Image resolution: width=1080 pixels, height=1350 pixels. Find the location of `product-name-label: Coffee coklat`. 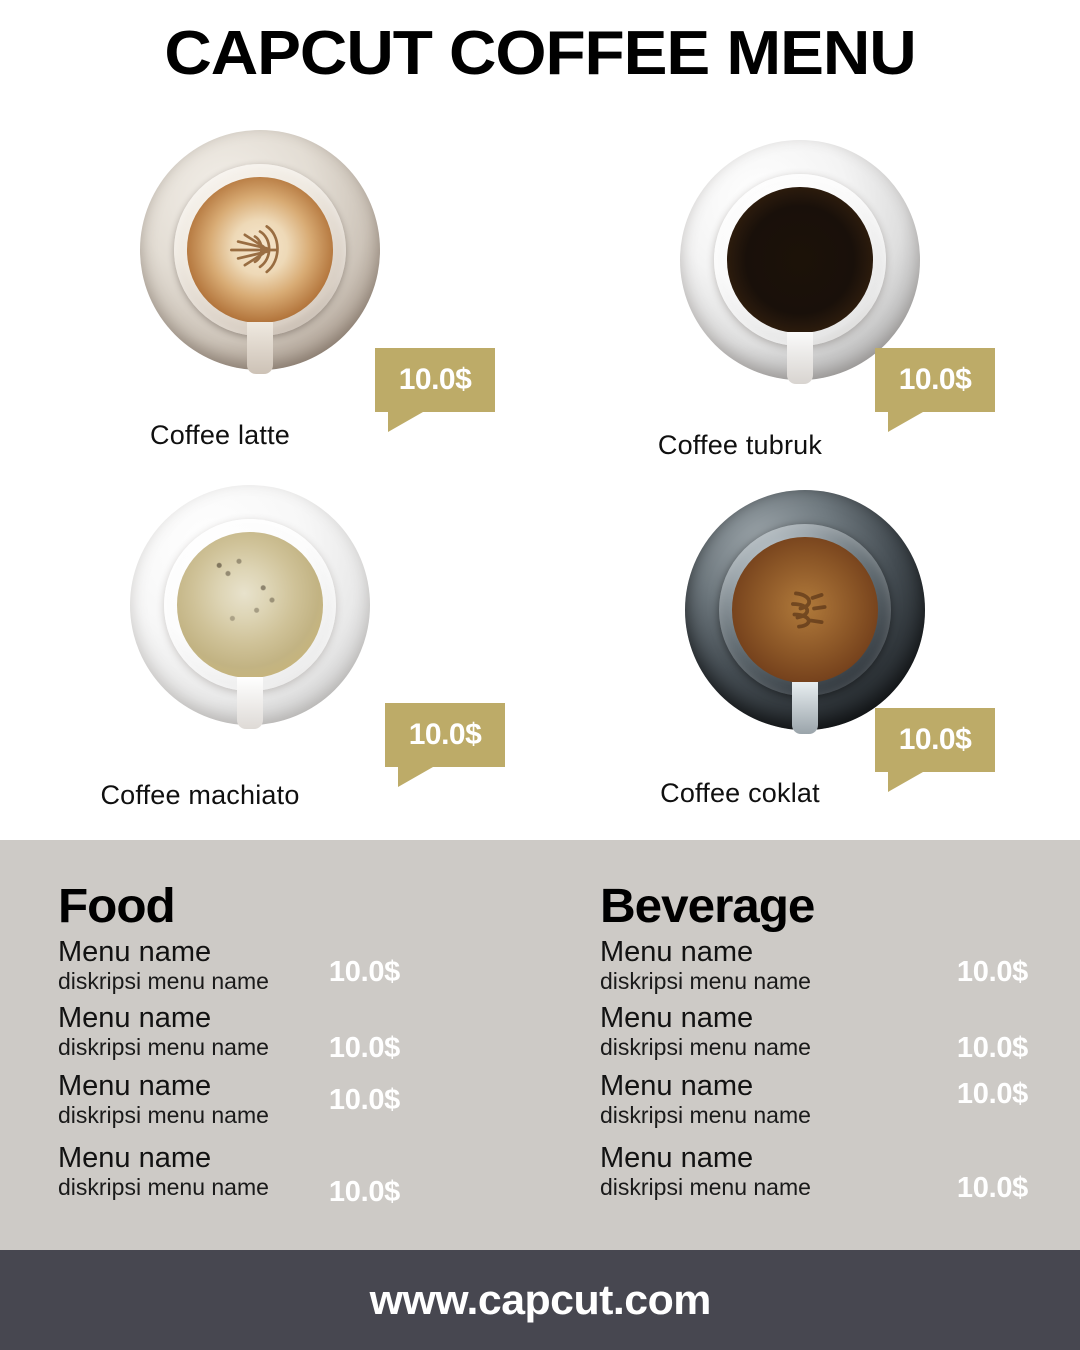

product-name-label: Coffee coklat is located at coordinates (740, 793).